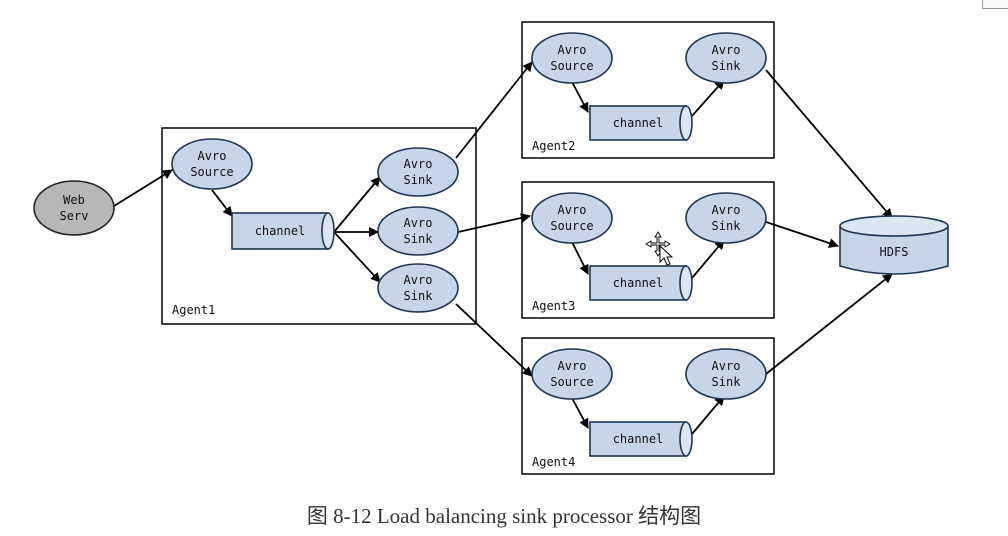 The height and width of the screenshot is (536, 1008). I want to click on svg-text: Serv, so click(74, 216).